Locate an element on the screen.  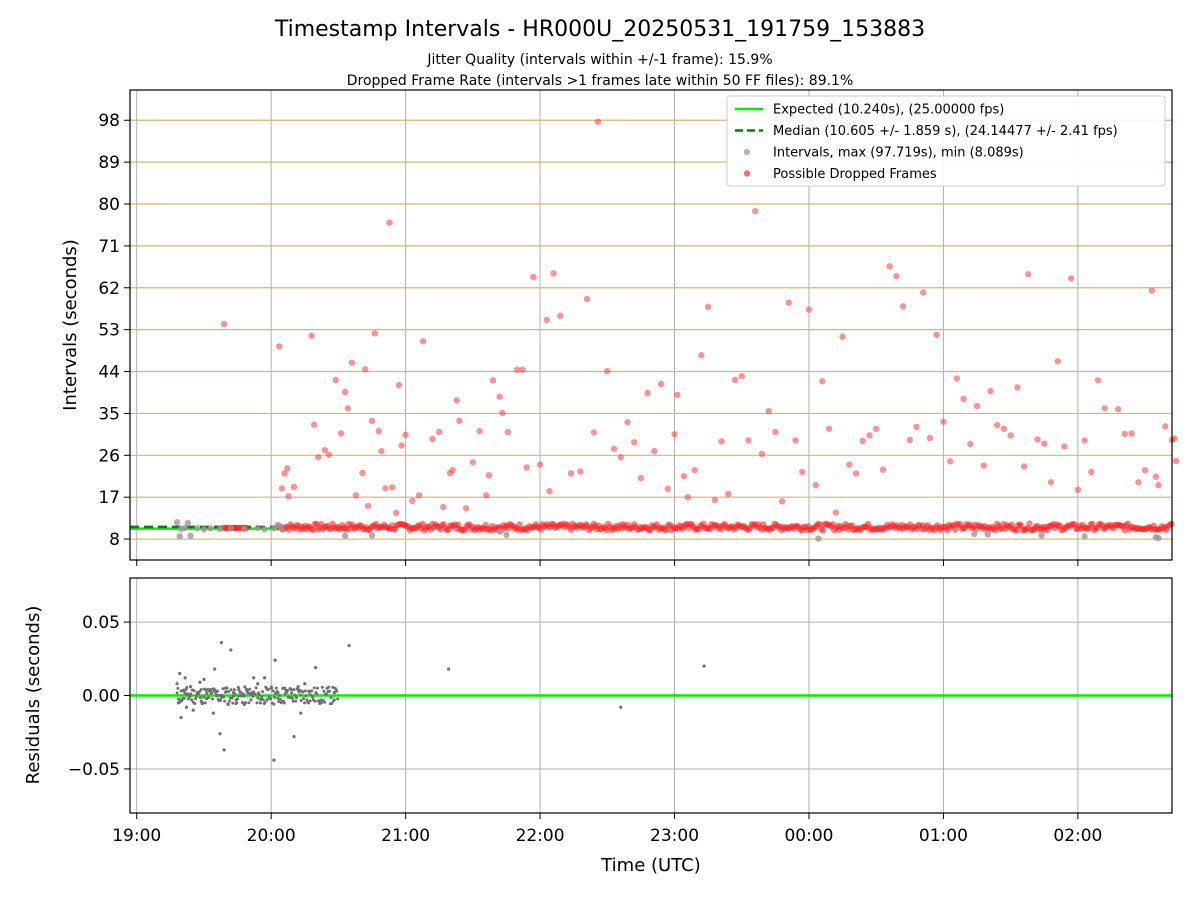
bottom-ytick-label: 0.05 is located at coordinates (101, 623).